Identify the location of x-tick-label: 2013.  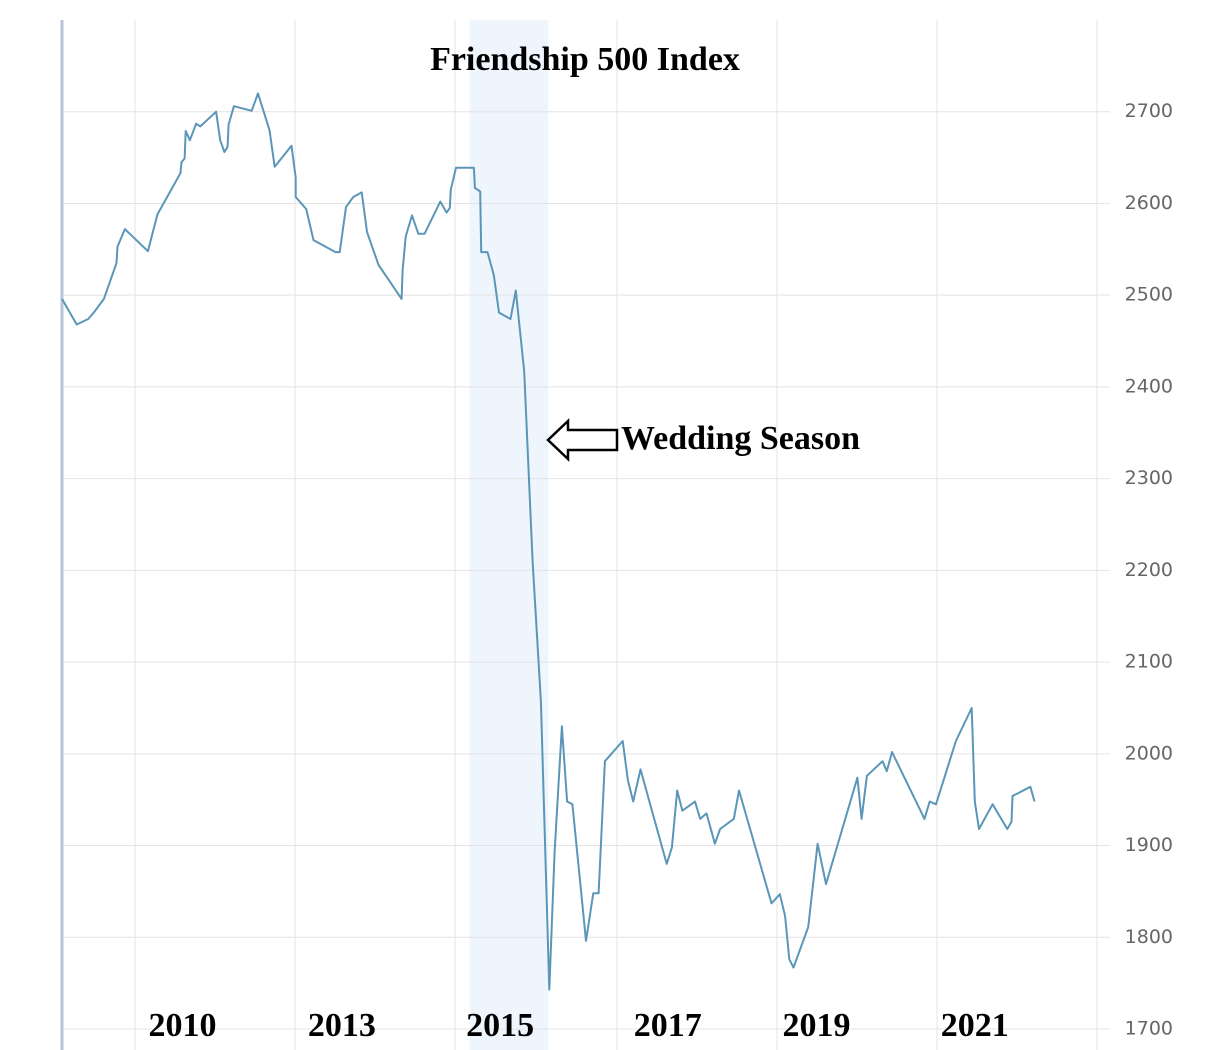
(342, 1025).